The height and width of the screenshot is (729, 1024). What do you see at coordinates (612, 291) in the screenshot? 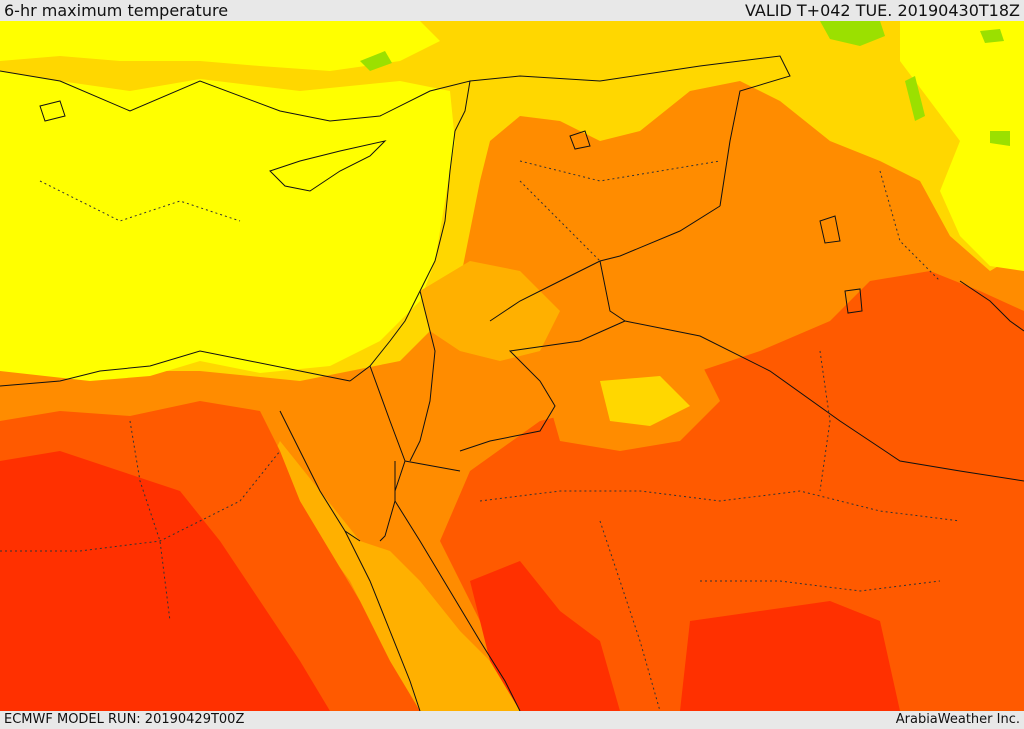
I see `border-jordan-iraq` at bounding box center [612, 291].